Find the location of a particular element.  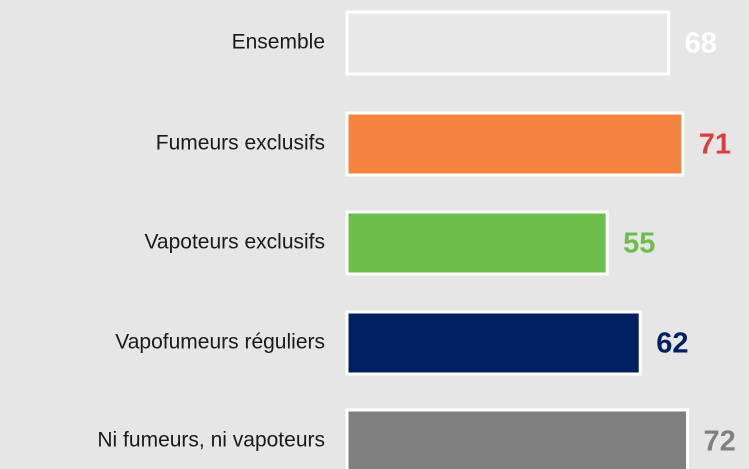

value-label: 71 is located at coordinates (715, 145).